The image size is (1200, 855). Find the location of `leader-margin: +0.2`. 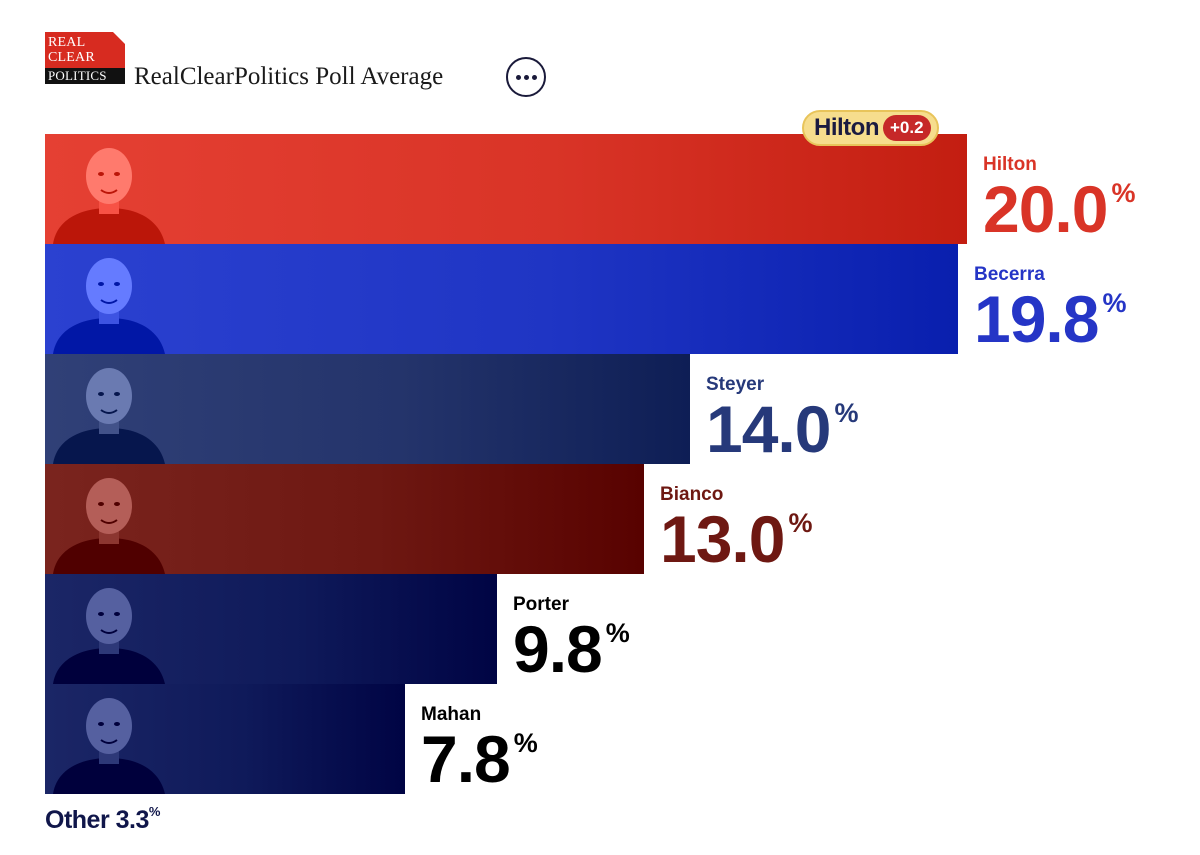

leader-margin: +0.2 is located at coordinates (906, 128).